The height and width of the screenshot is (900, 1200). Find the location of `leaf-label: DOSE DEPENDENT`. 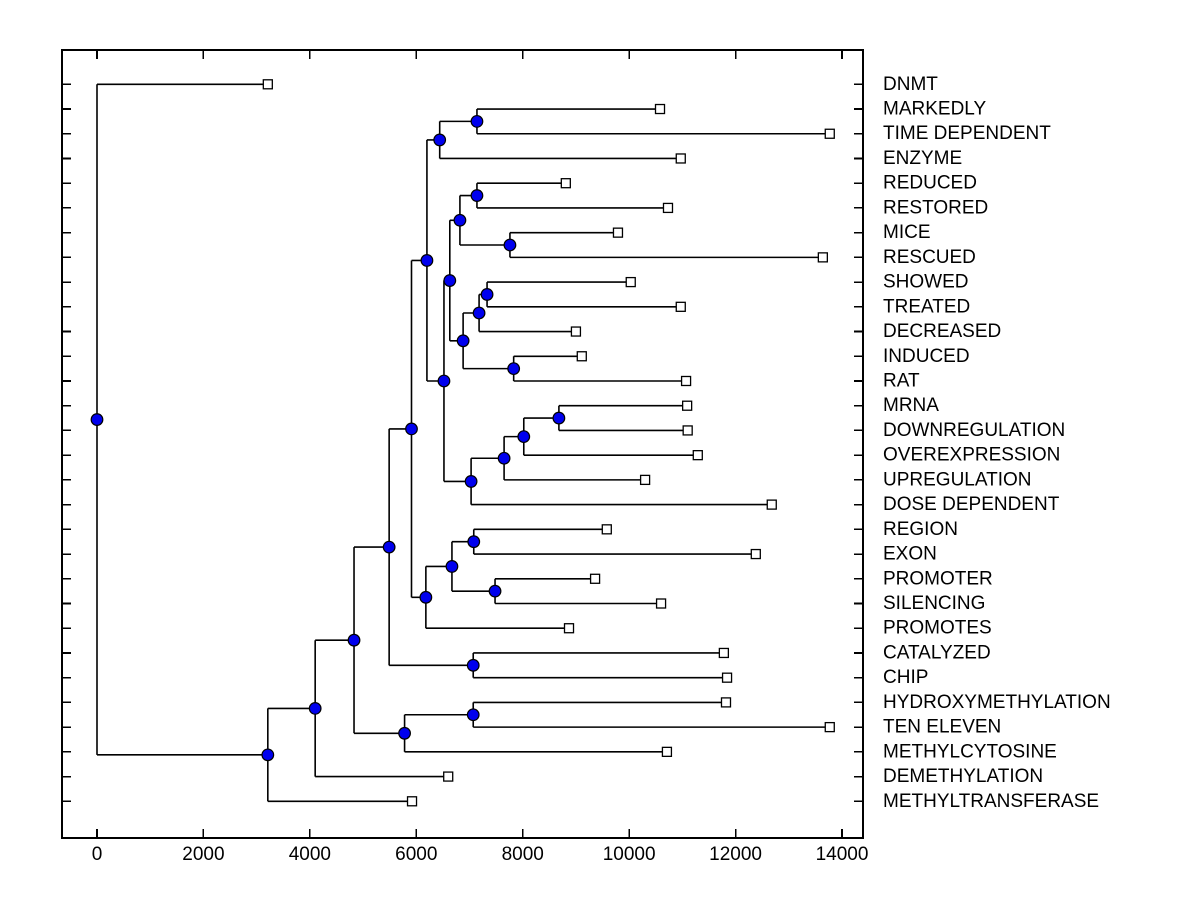

leaf-label: DOSE DEPENDENT is located at coordinates (971, 504).